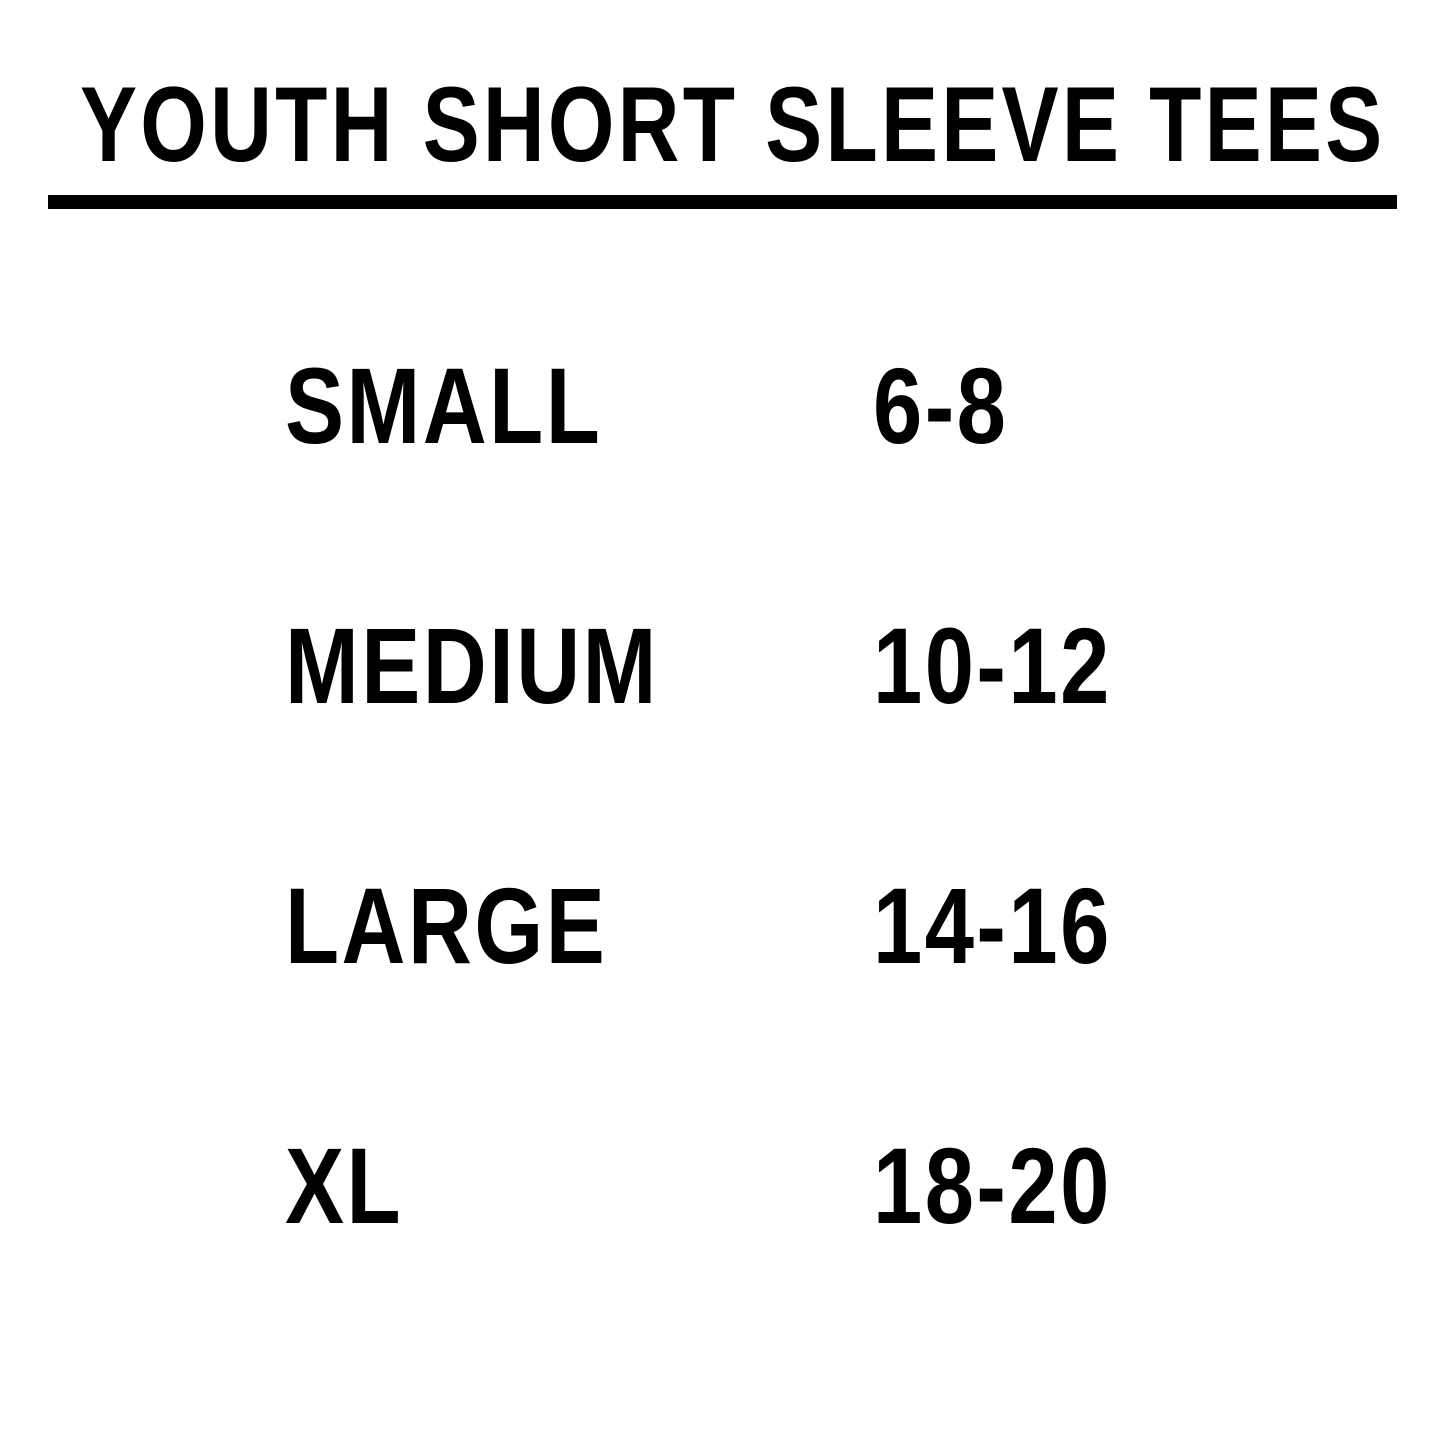  What do you see at coordinates (444, 405) in the screenshot?
I see `size-label: SMALL` at bounding box center [444, 405].